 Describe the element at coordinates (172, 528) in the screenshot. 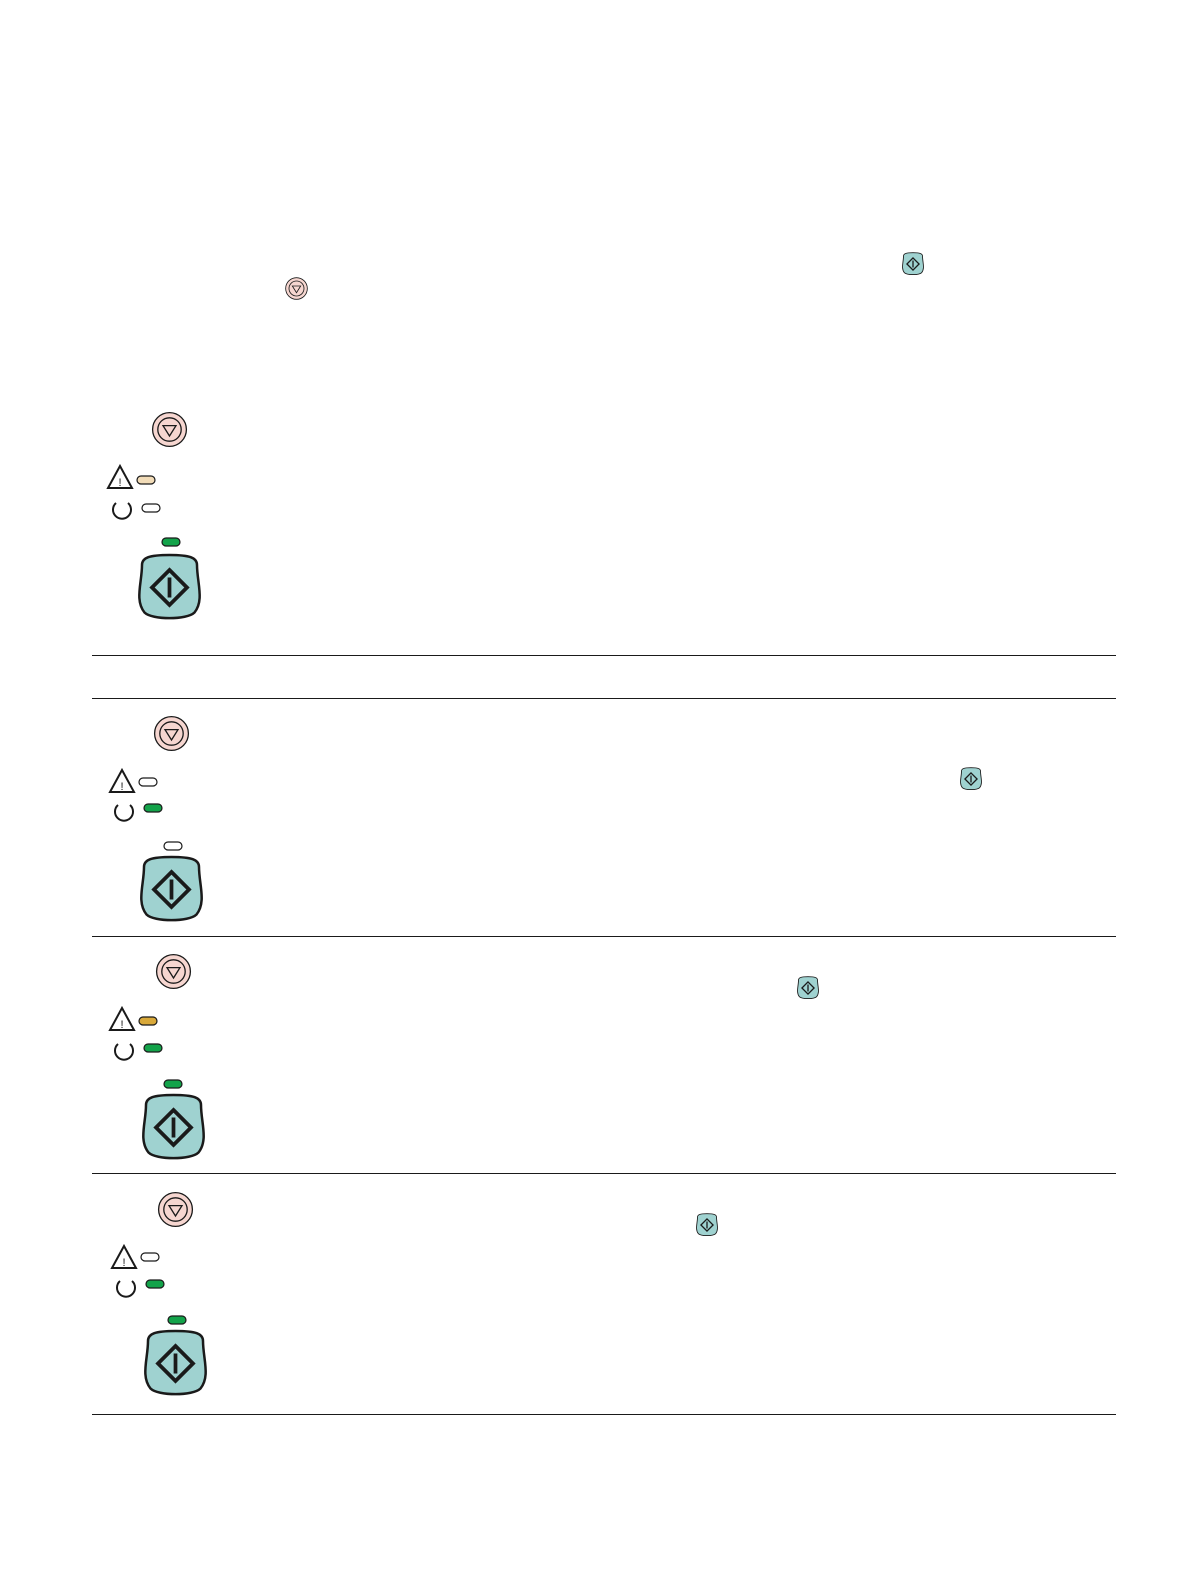

I see `control-panel-1: !` at that location.